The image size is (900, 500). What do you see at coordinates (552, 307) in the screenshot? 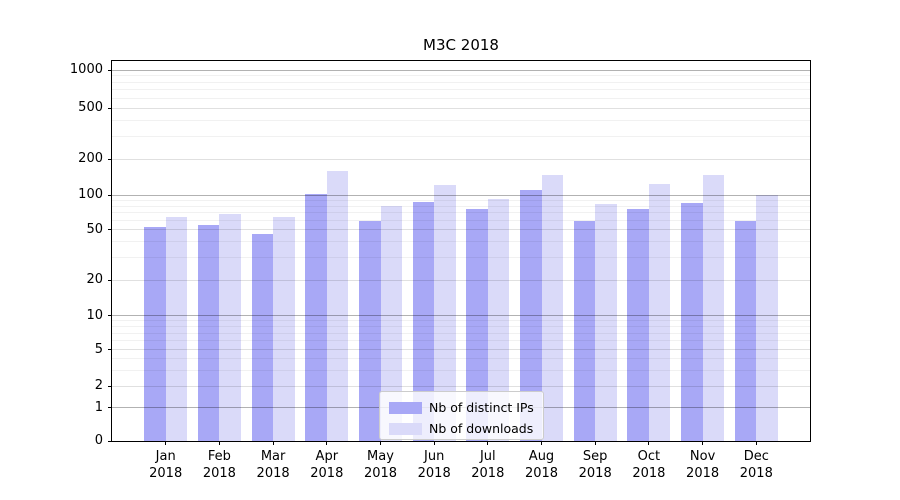
I see `bar-downloads-aug` at bounding box center [552, 307].